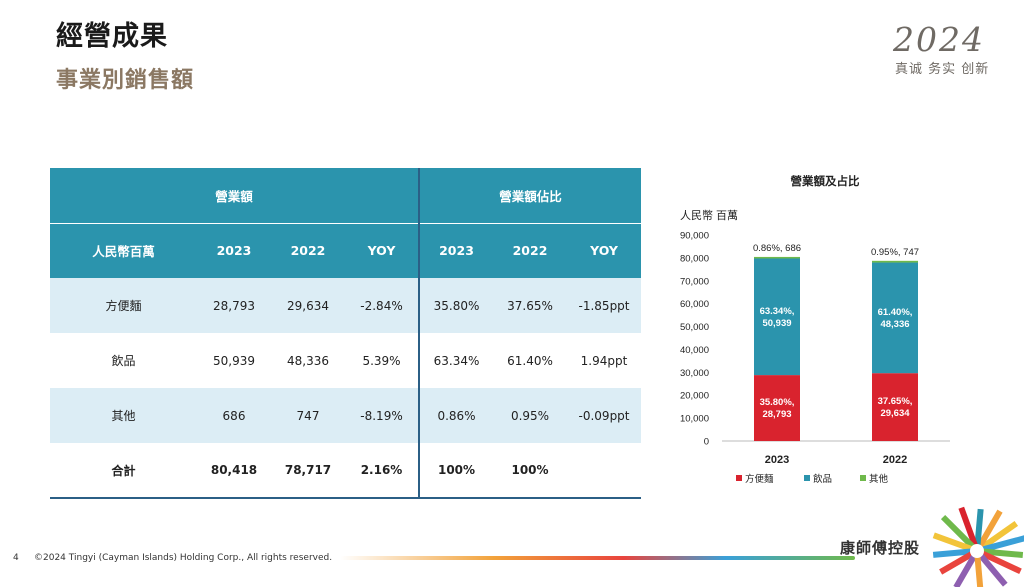  I want to click on table-column-header-row: 人民幣百萬 2023 2022 YOY 2023 2022 YOY, so click(346, 250).